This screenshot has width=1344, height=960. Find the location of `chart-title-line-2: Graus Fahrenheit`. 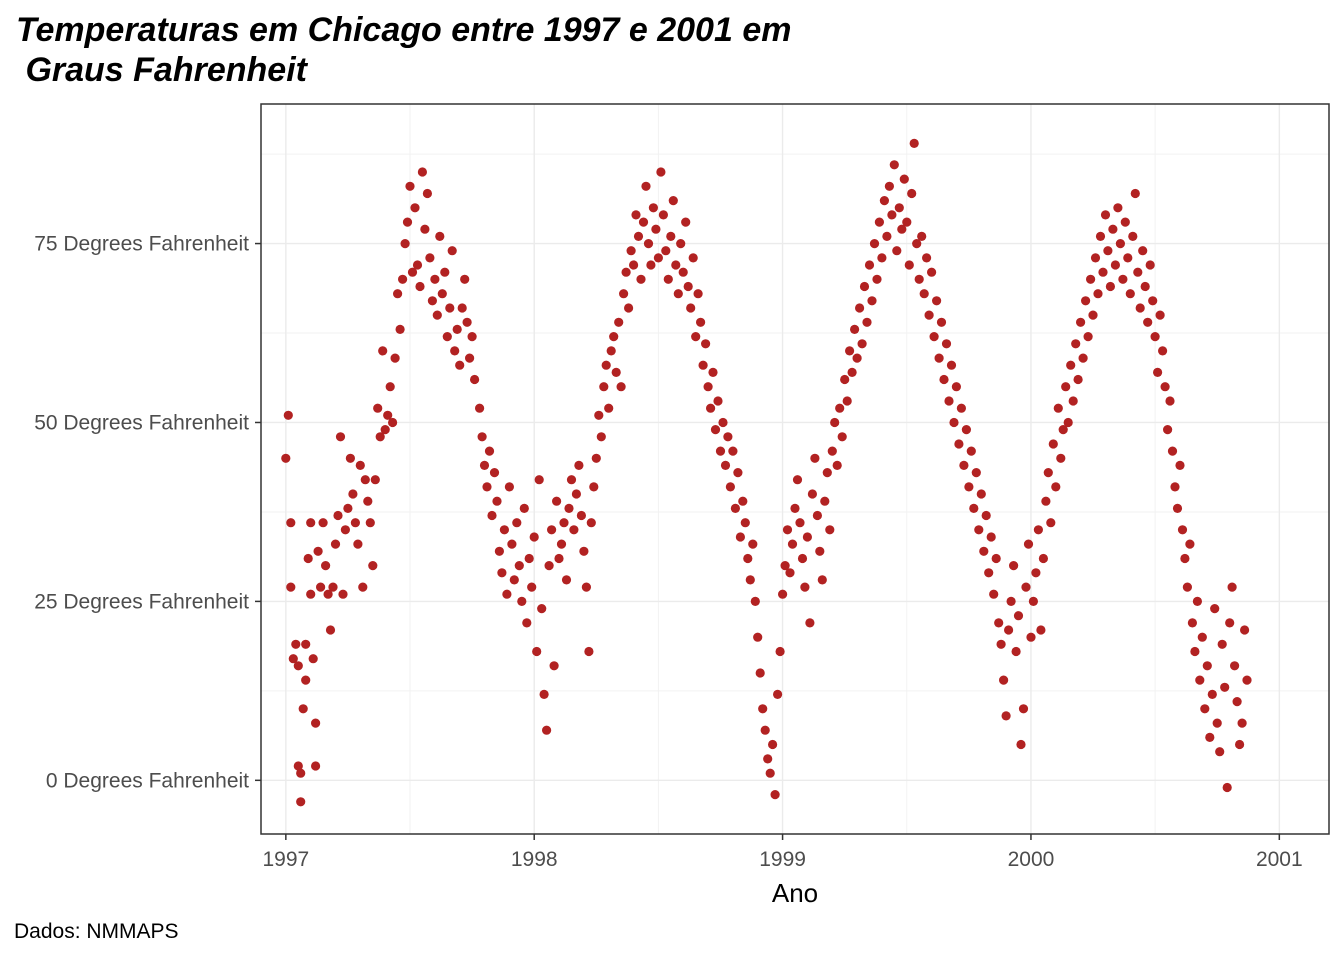

chart-title-line-2: Graus Fahrenheit is located at coordinates (161, 70).